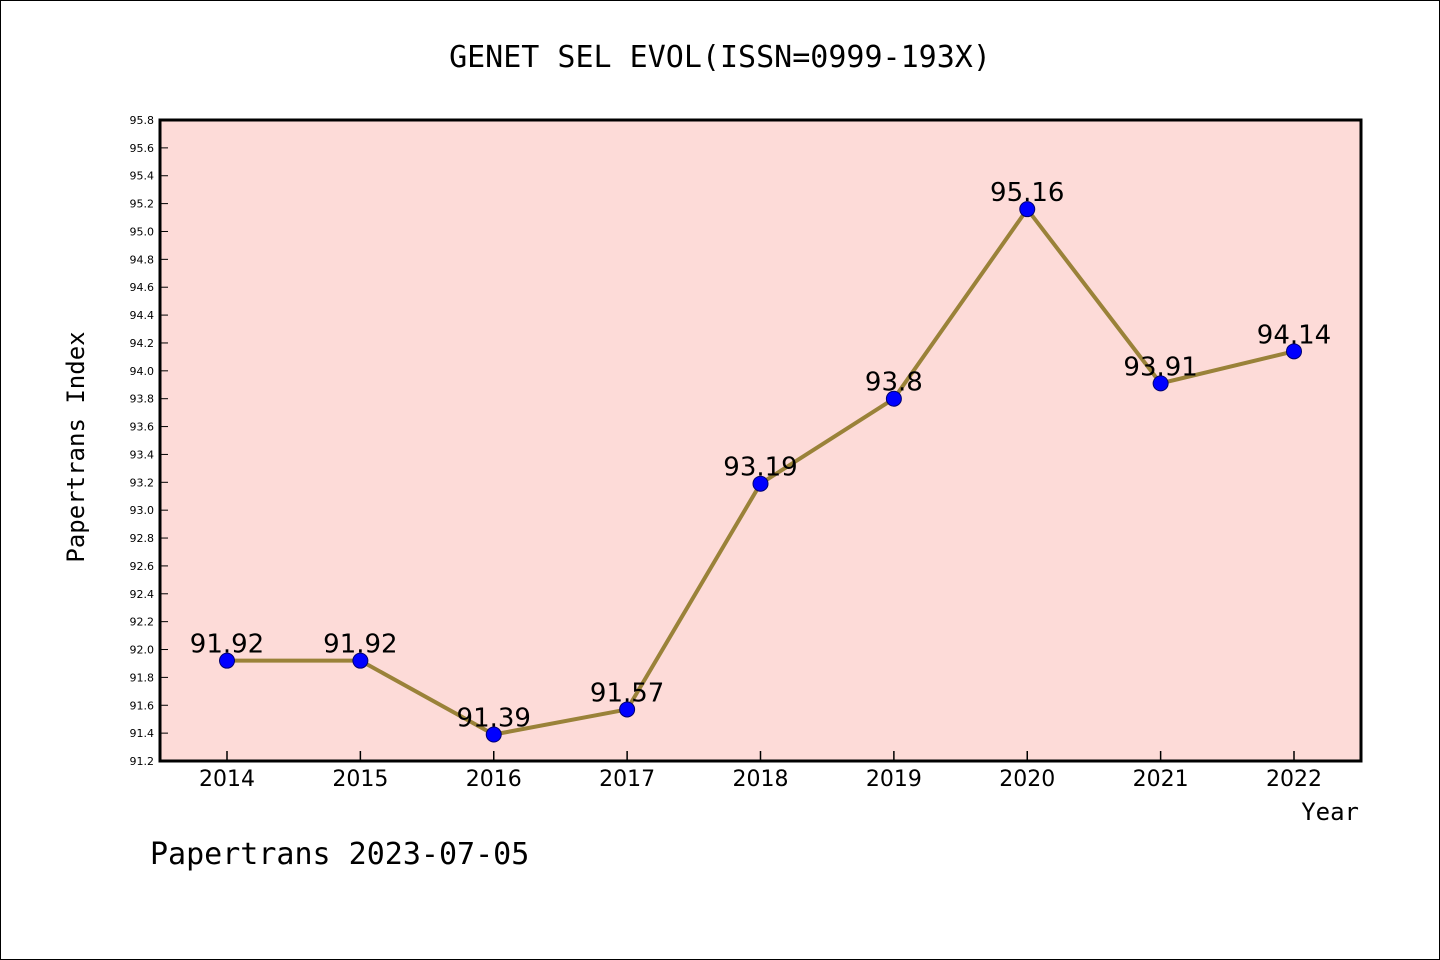  Describe the element at coordinates (142, 343) in the screenshot. I see `y-tick-label: 94.2` at that location.